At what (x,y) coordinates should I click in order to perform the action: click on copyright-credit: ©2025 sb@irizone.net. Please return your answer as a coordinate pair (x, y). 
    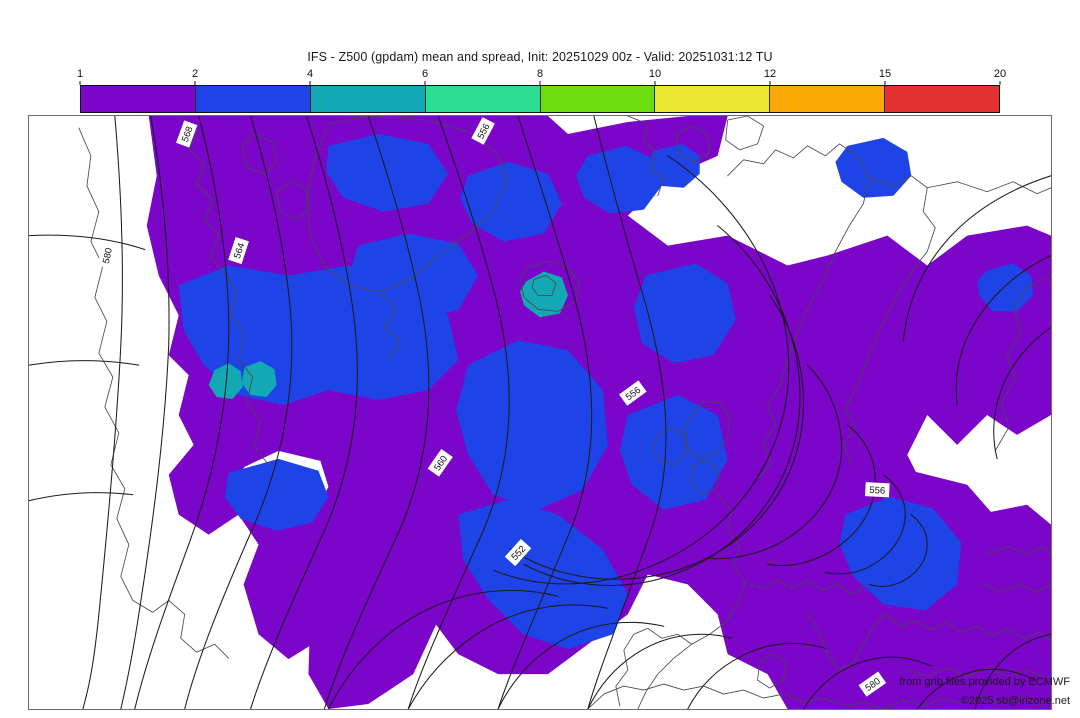
    Looking at the image, I should click on (1015, 701).